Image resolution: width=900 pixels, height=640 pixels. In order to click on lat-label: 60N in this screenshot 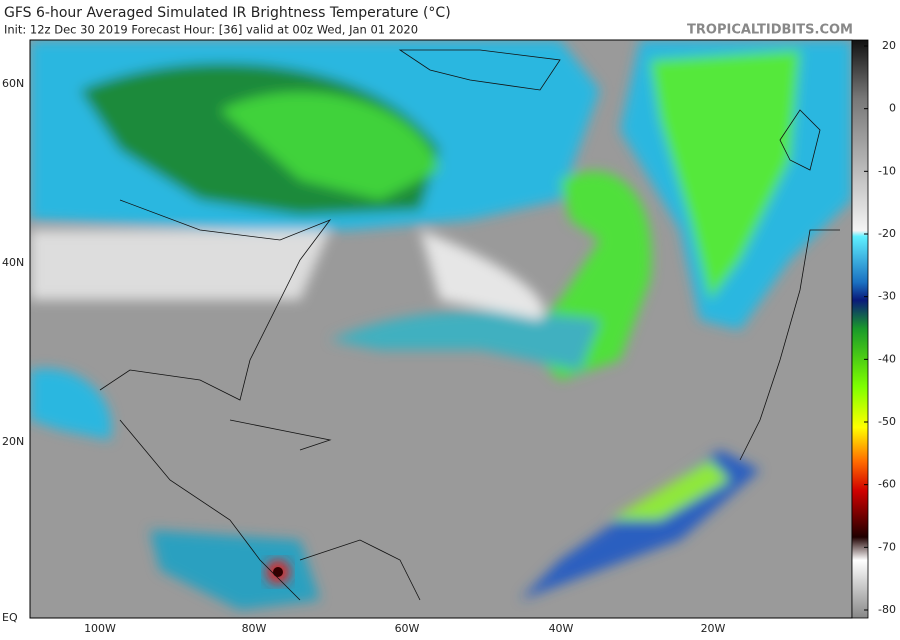, I will do `click(13, 83)`.